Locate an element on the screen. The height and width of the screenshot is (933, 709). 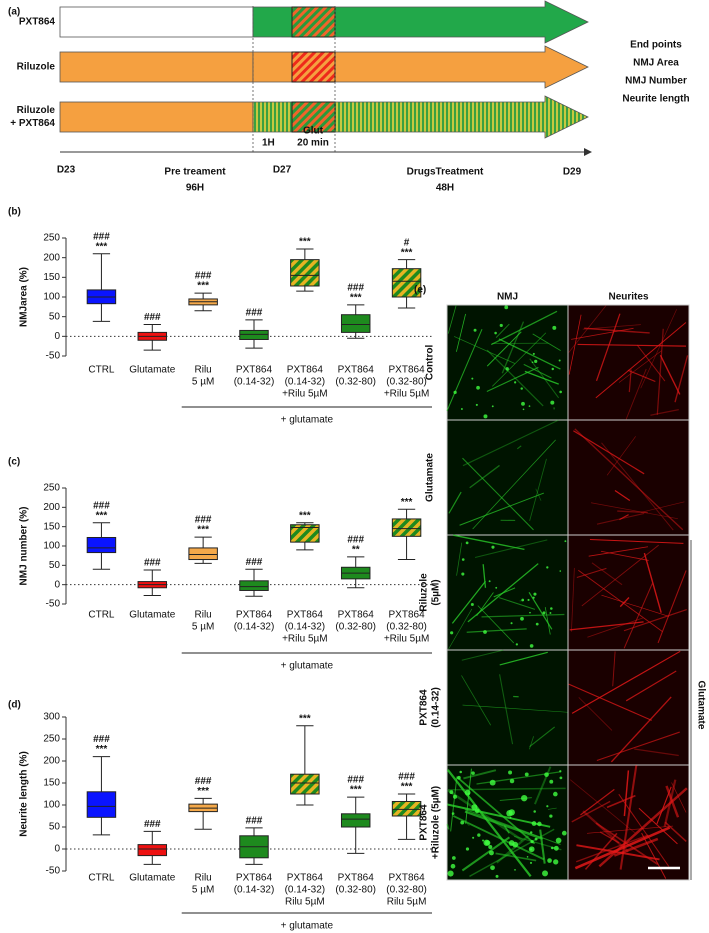
x-tick-label: 5 µM is located at coordinates (203, 890).